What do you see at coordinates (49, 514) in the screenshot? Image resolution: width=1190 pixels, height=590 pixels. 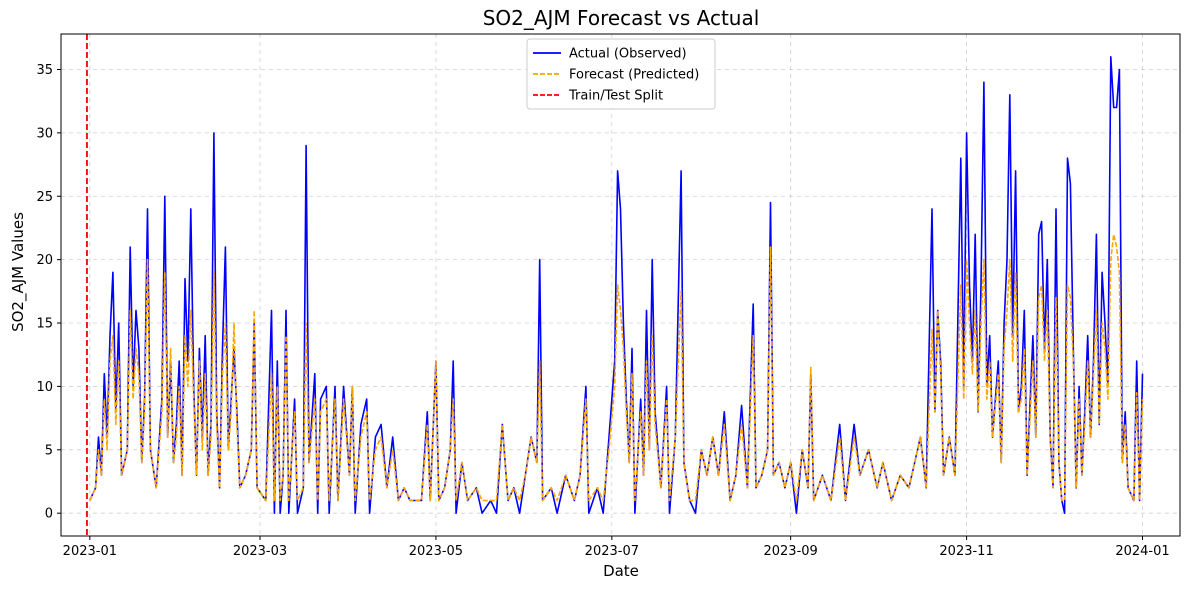 I see `y-tick-label: 0` at bounding box center [49, 514].